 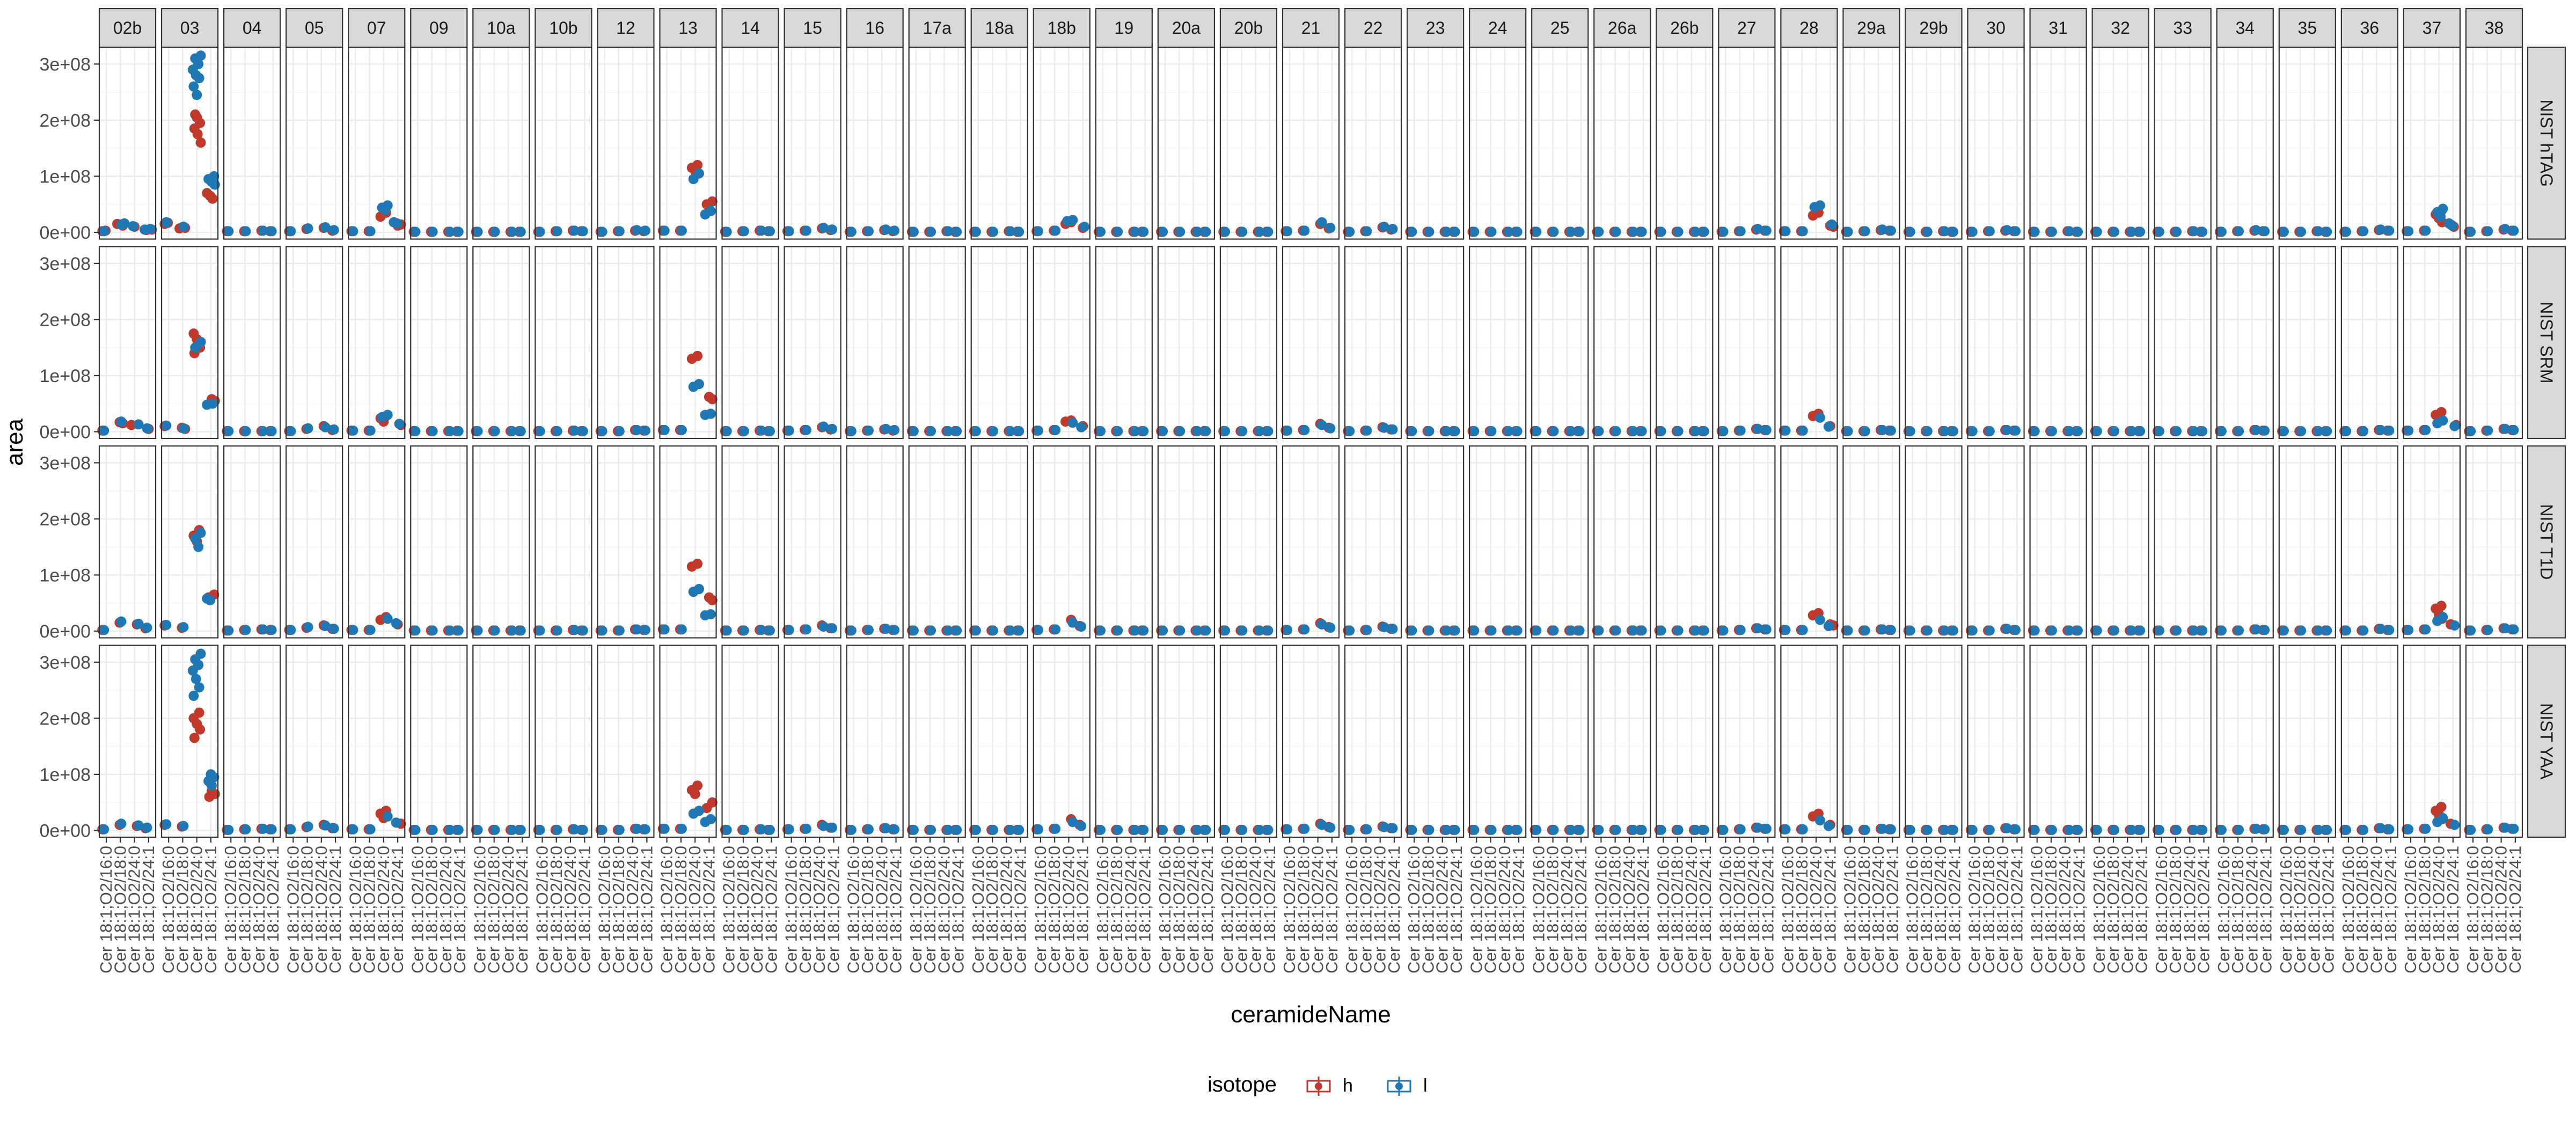 What do you see at coordinates (712, 399) in the screenshot?
I see `data-point-h` at bounding box center [712, 399].